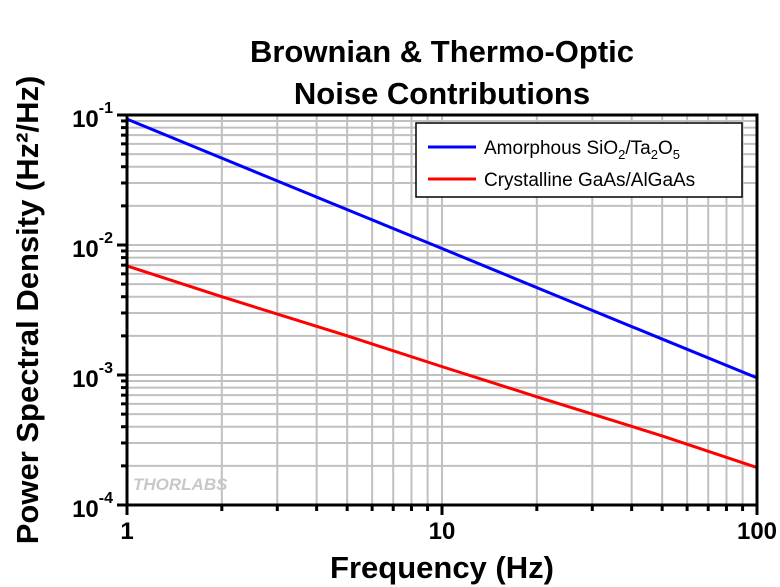 The width and height of the screenshot is (780, 587). Describe the element at coordinates (27, 310) in the screenshot. I see `y-axis-label: Power Spectral Density (Hz²/Hz)` at that location.